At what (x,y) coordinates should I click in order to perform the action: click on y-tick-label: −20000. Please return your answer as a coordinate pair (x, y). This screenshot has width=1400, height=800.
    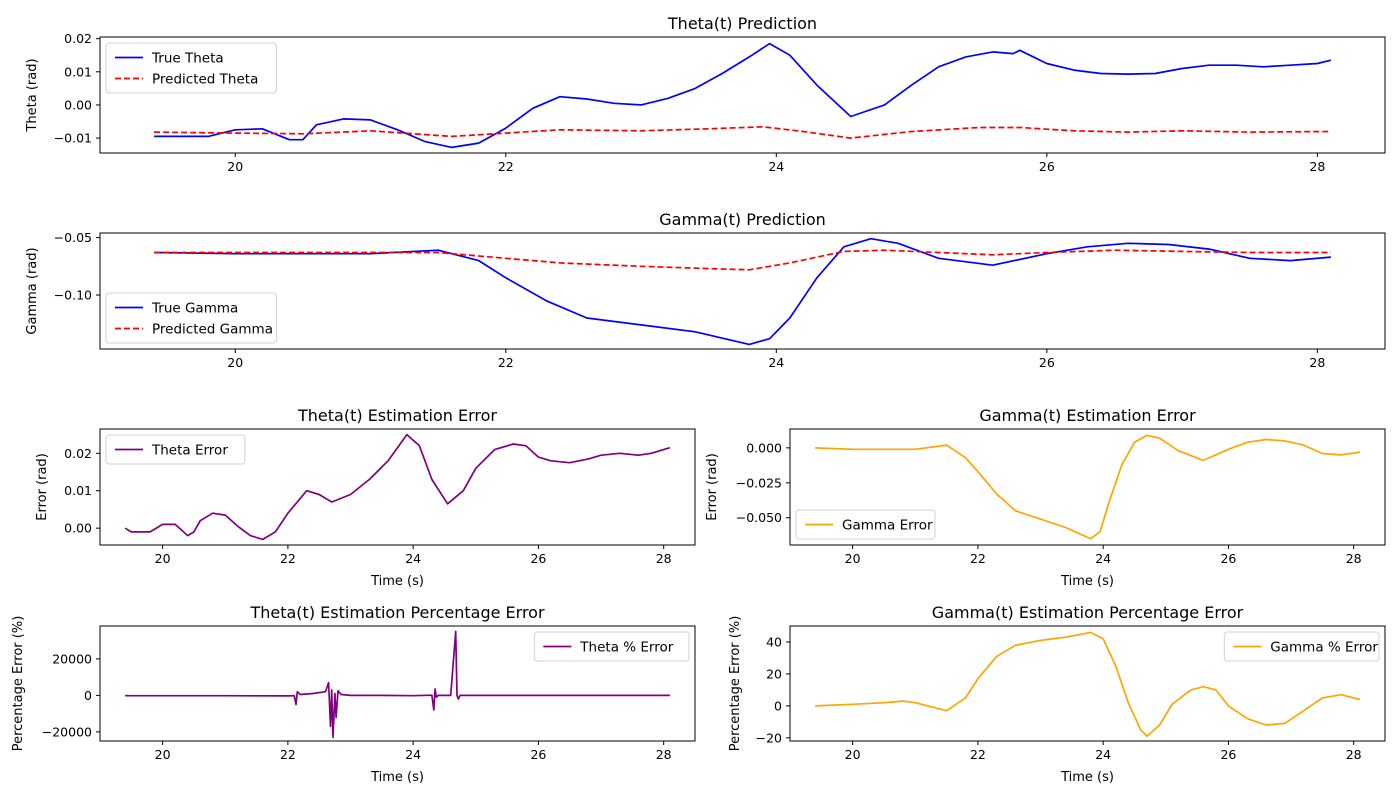
    Looking at the image, I should click on (67, 731).